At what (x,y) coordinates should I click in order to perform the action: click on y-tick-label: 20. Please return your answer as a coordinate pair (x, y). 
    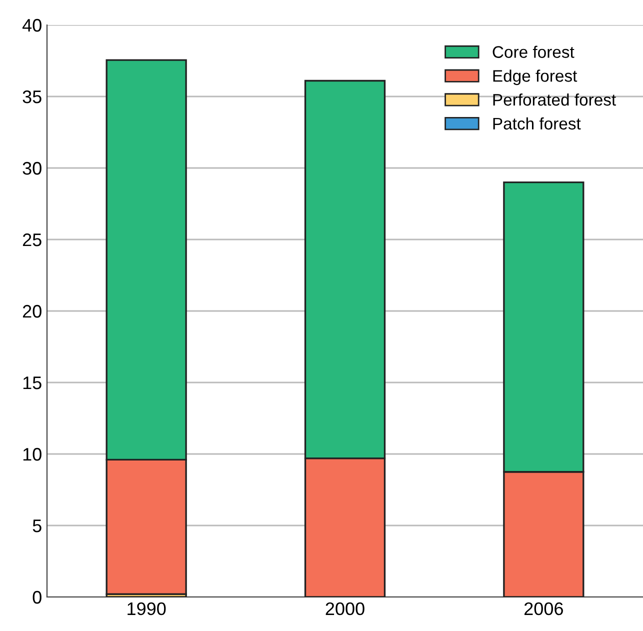
    Looking at the image, I should click on (32, 311).